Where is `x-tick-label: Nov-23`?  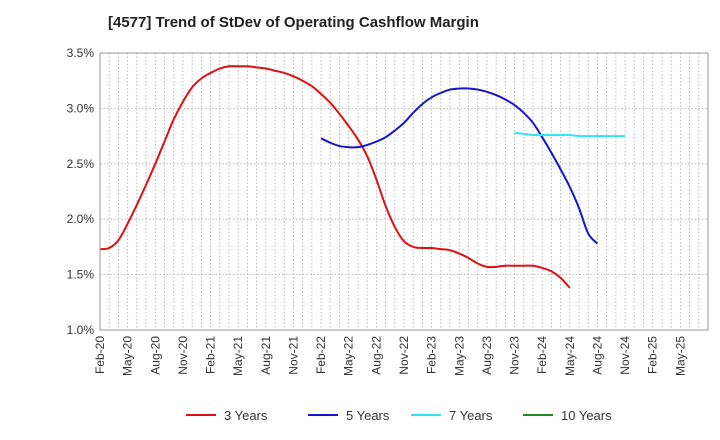 x-tick-label: Nov-23 is located at coordinates (515, 355).